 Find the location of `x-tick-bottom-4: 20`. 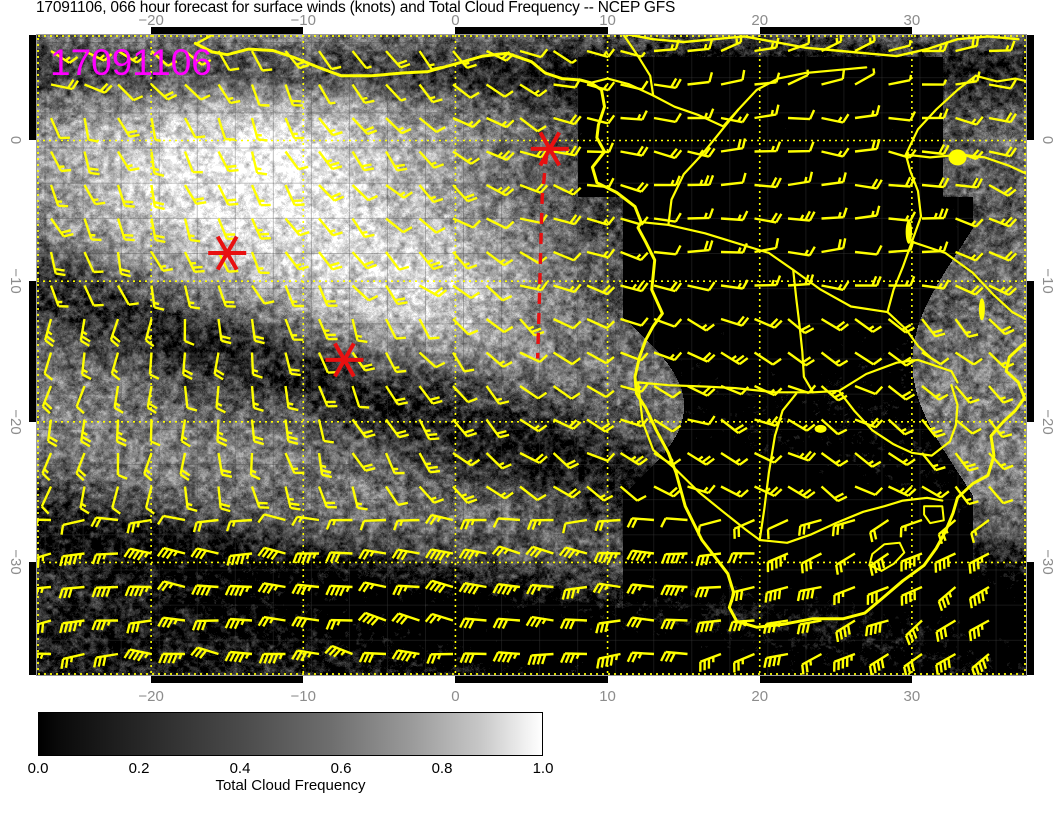

x-tick-bottom-4: 20 is located at coordinates (760, 696).